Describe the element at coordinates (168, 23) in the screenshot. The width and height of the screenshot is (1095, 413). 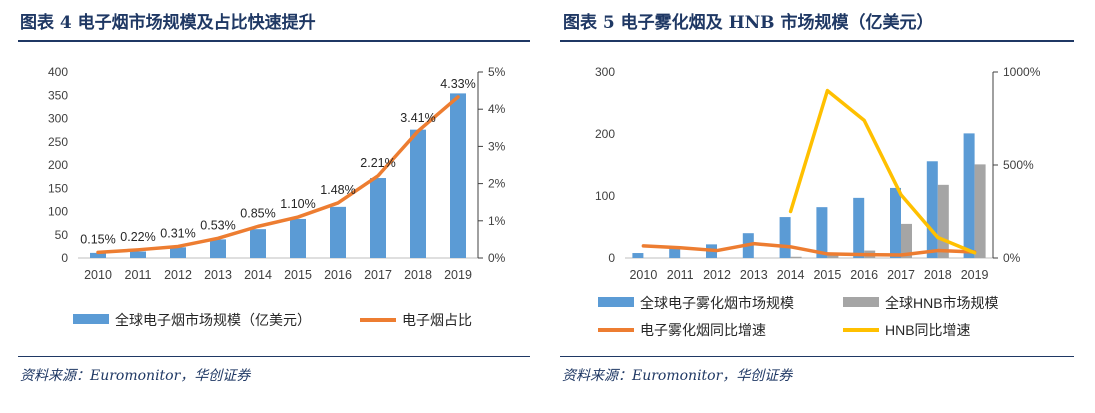
I see `figure-4-title: 图表 4 电子烟市场规模及占比快速提升` at that location.